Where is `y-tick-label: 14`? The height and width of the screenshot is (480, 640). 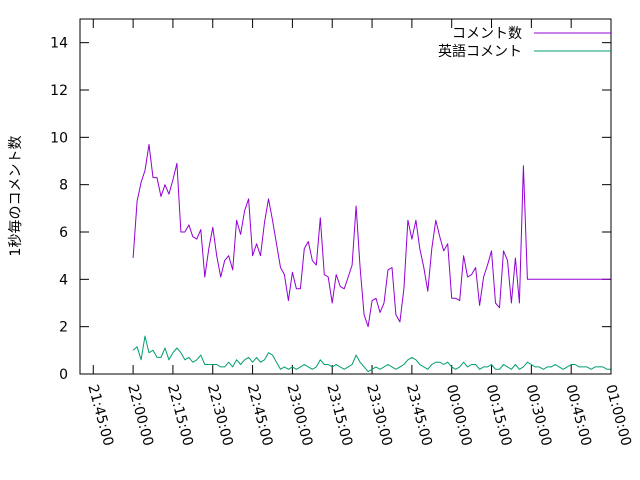
y-tick-label: 14 is located at coordinates (59, 44).